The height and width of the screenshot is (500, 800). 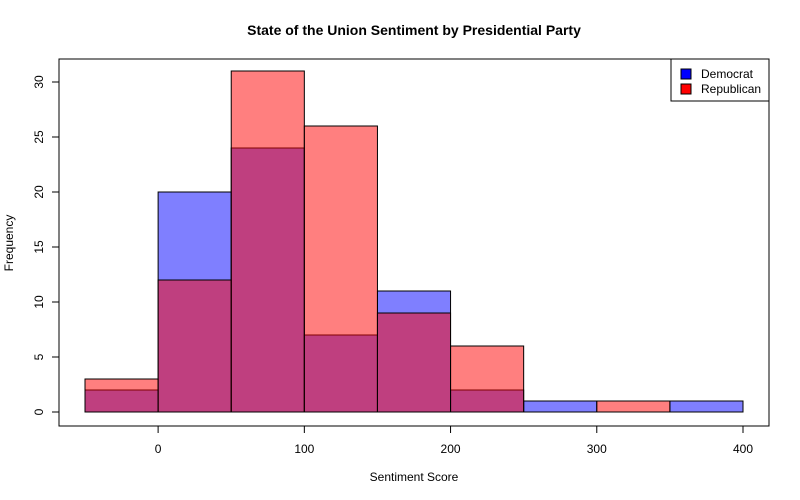 What do you see at coordinates (39, 356) in the screenshot?
I see `y-tick-label: 5` at bounding box center [39, 356].